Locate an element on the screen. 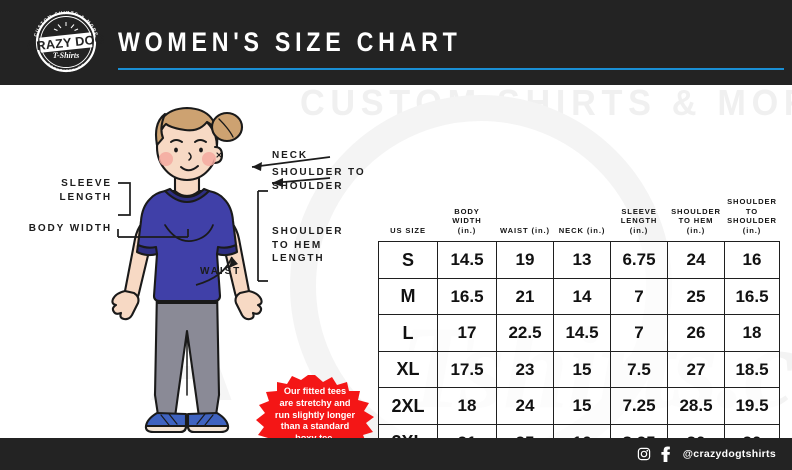 The image size is (792, 470). annotation-leader-lines is located at coordinates (224, 221).